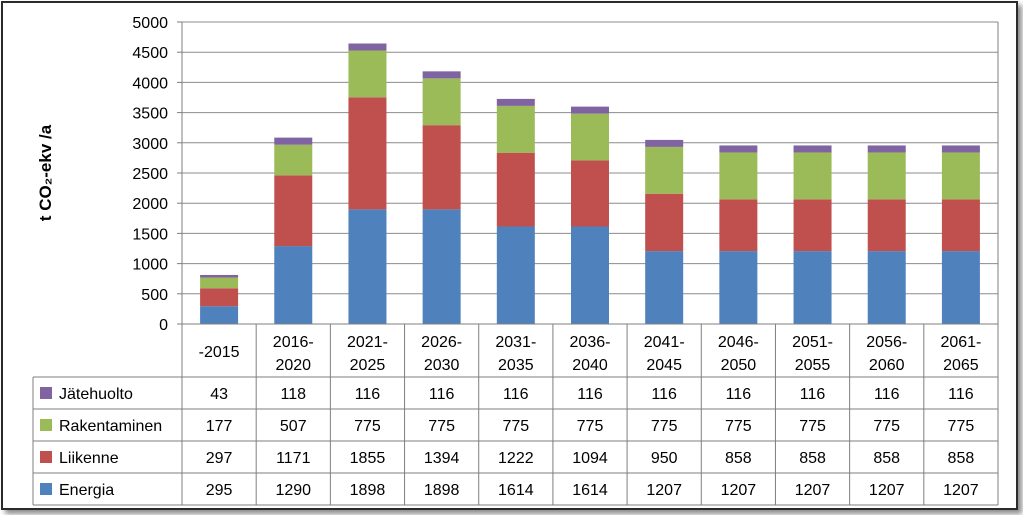 The image size is (1023, 515). I want to click on legend-label: Liikenne, so click(89, 458).